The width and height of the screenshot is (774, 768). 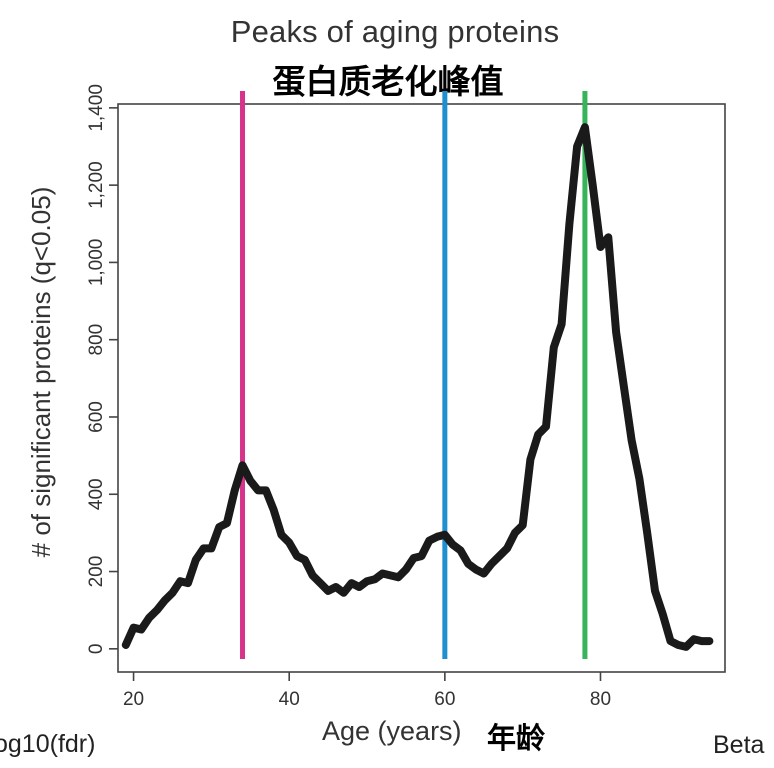 What do you see at coordinates (133, 699) in the screenshot?
I see `x-tick-label: 20` at bounding box center [133, 699].